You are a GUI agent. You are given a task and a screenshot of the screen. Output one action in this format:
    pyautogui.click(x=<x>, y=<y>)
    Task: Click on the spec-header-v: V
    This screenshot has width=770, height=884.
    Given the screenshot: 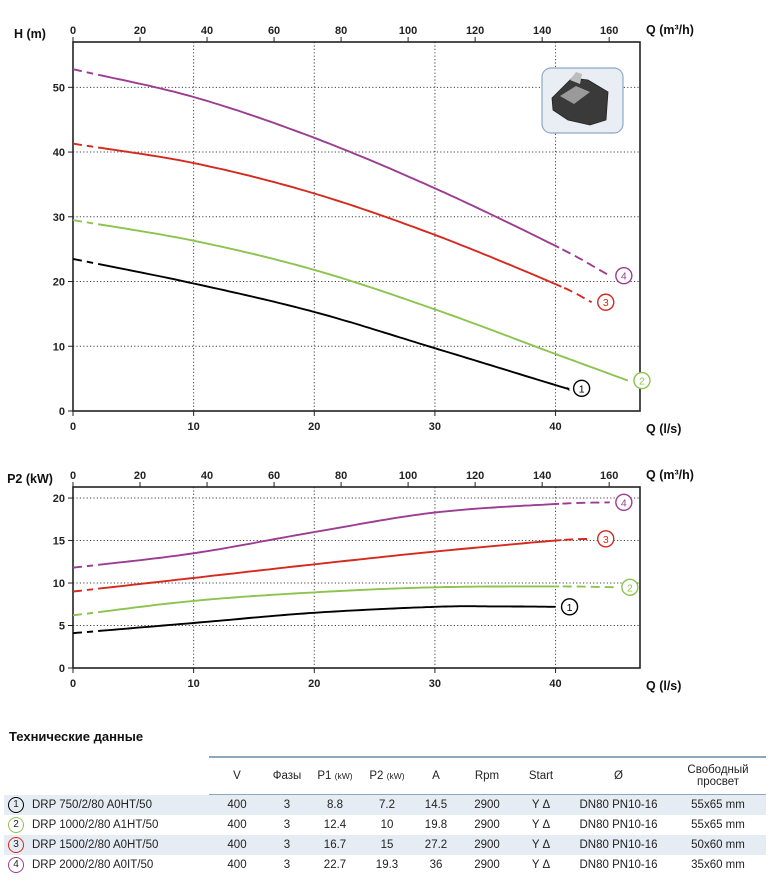 What is the action you would take?
    pyautogui.click(x=237, y=775)
    